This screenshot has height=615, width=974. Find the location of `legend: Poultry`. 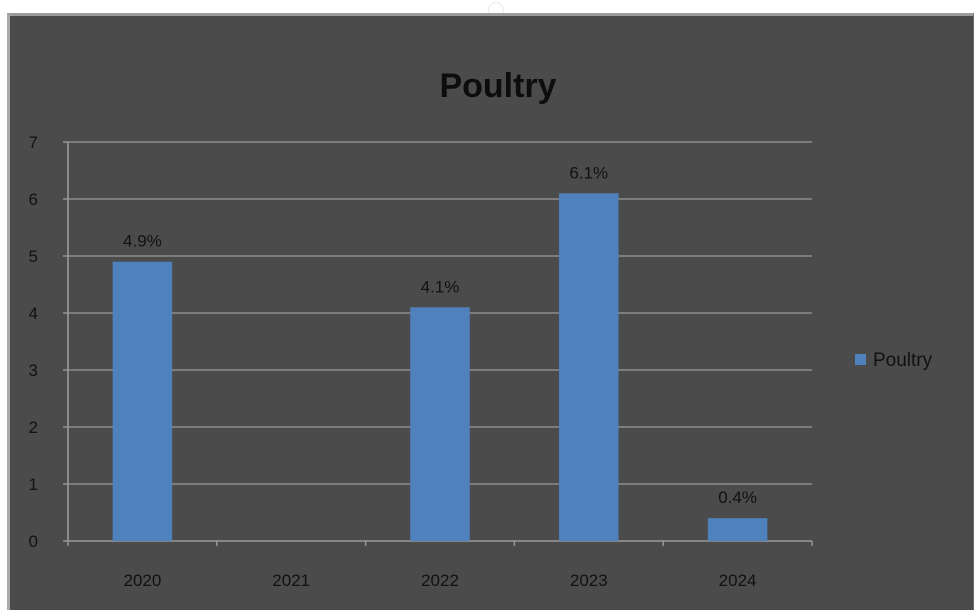

legend: Poultry is located at coordinates (894, 360).